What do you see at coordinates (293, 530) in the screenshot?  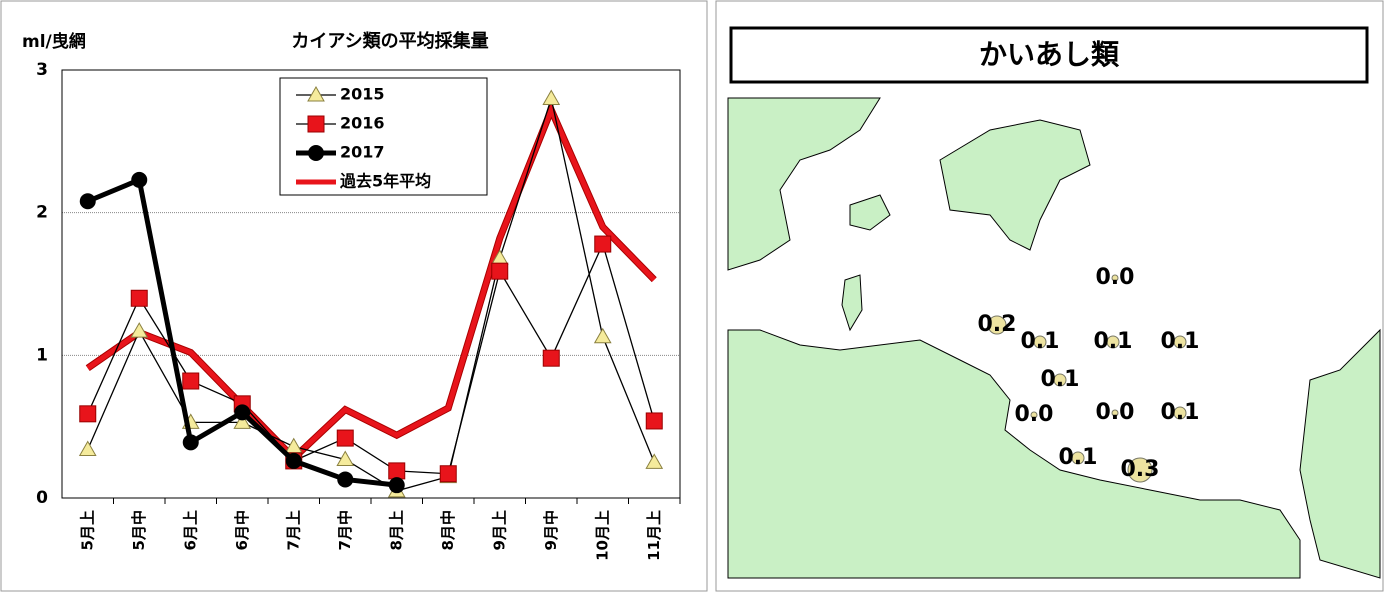 I see `x-tick-label: 7月上` at bounding box center [293, 530].